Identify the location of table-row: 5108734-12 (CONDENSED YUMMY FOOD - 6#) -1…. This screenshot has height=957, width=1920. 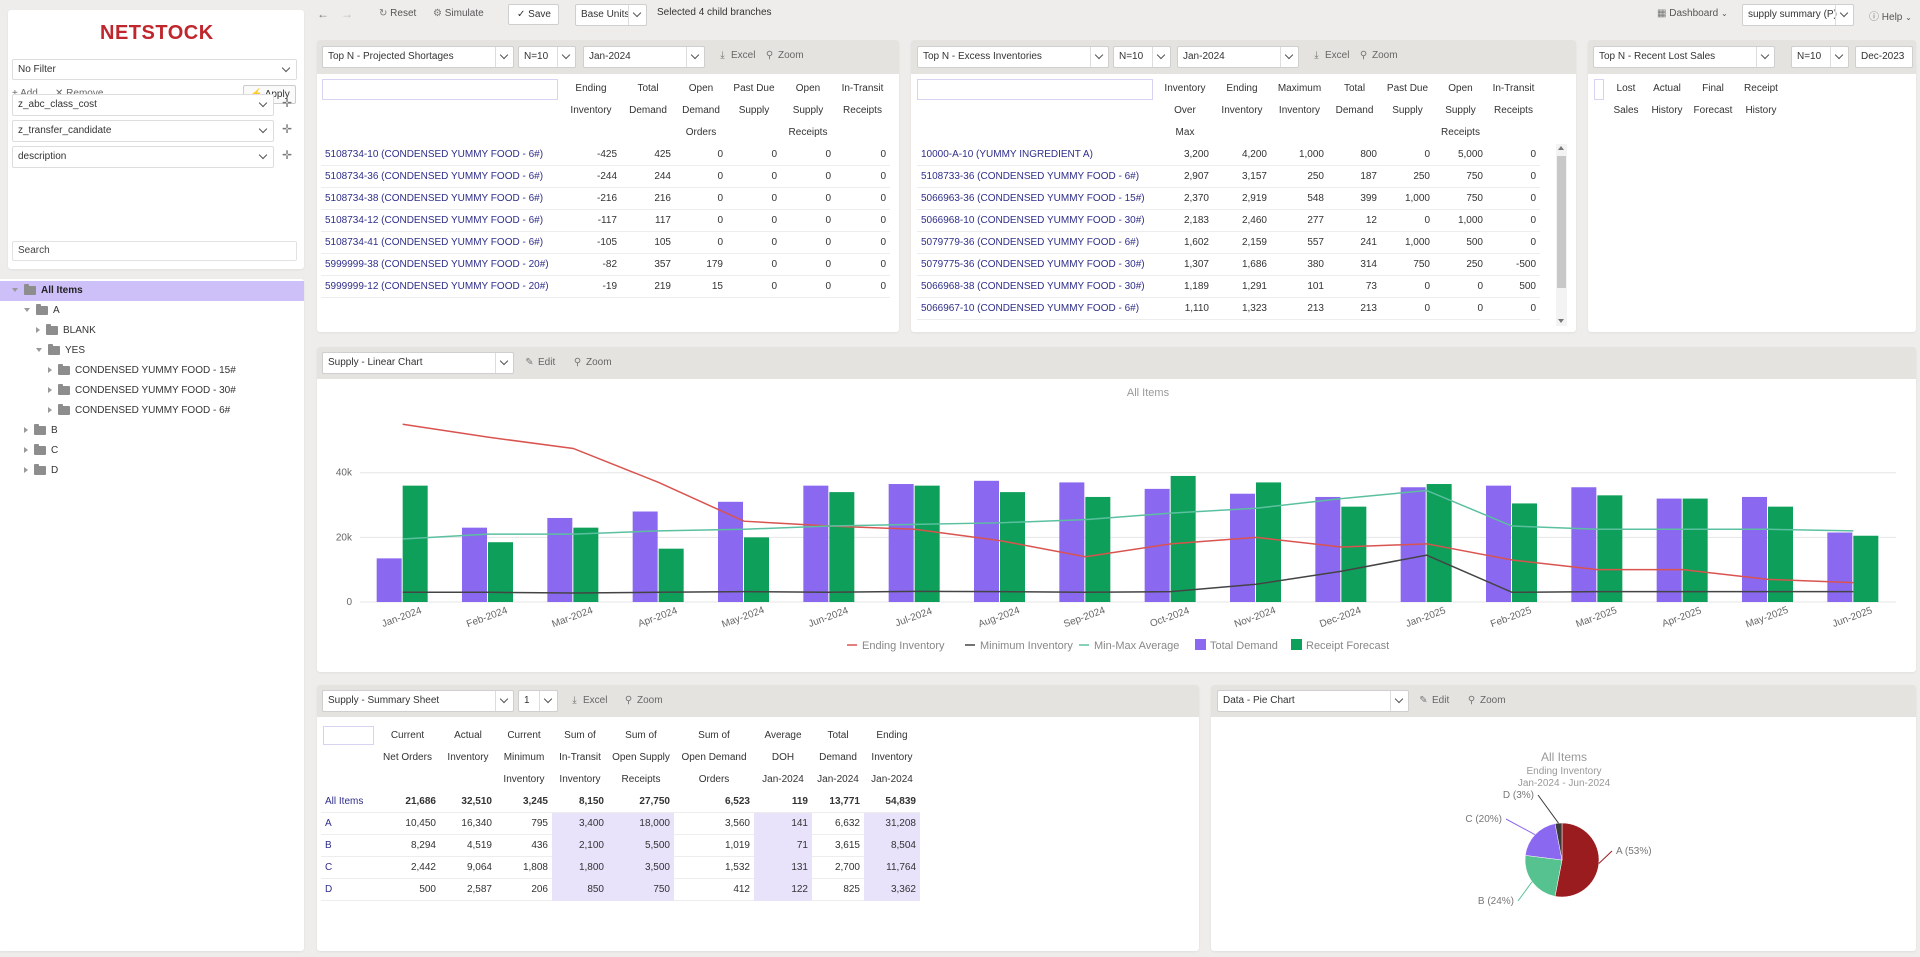
(605, 221).